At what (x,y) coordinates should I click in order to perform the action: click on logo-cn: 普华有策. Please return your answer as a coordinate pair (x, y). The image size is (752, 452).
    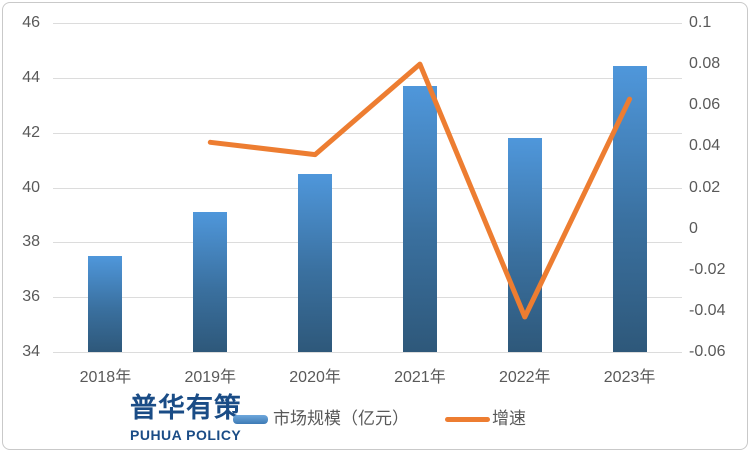
    Looking at the image, I should click on (186, 408).